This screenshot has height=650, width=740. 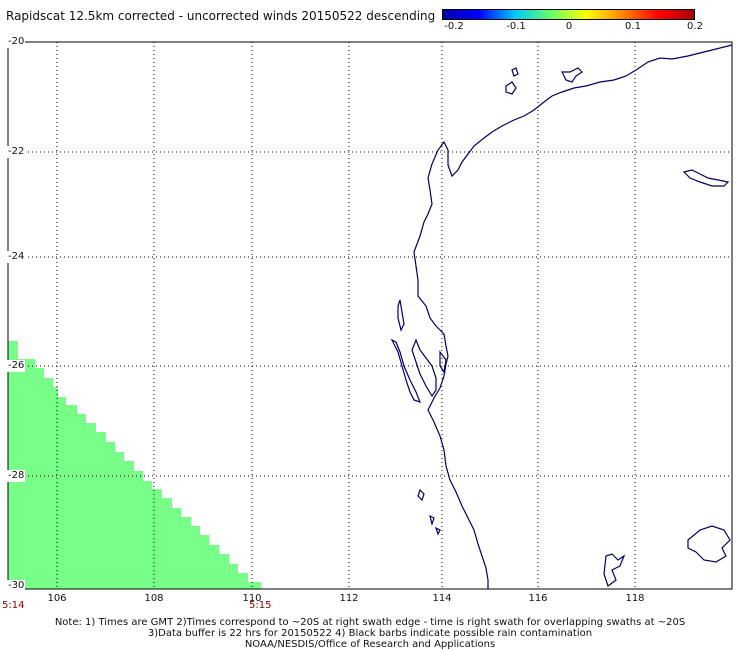 What do you see at coordinates (57, 598) in the screenshot?
I see `lon-tick-label: 106` at bounding box center [57, 598].